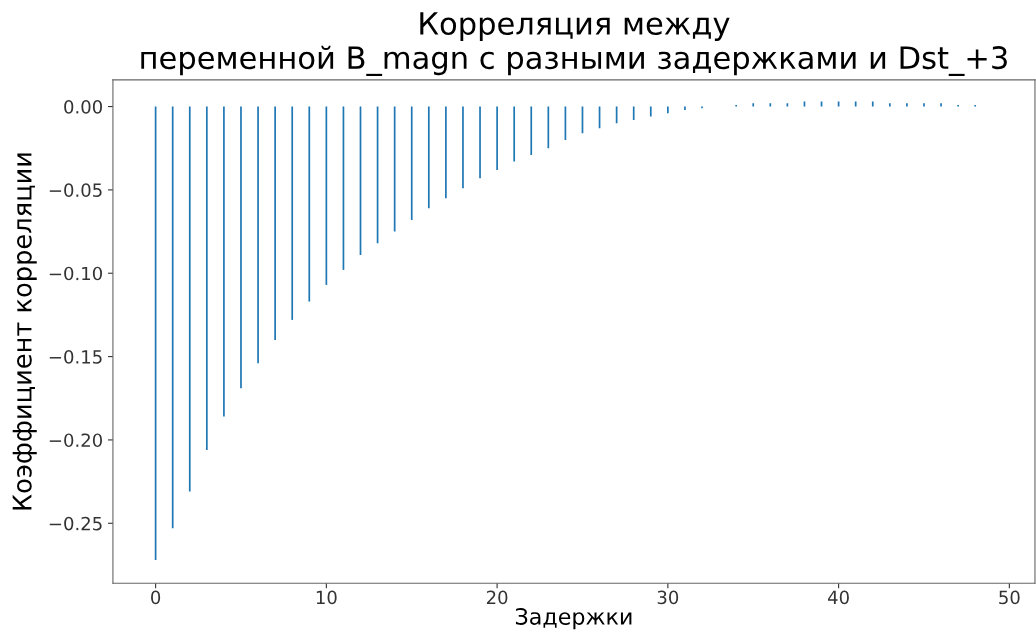 This screenshot has height=634, width=1036. I want to click on x-tick-label: 0, so click(156, 597).